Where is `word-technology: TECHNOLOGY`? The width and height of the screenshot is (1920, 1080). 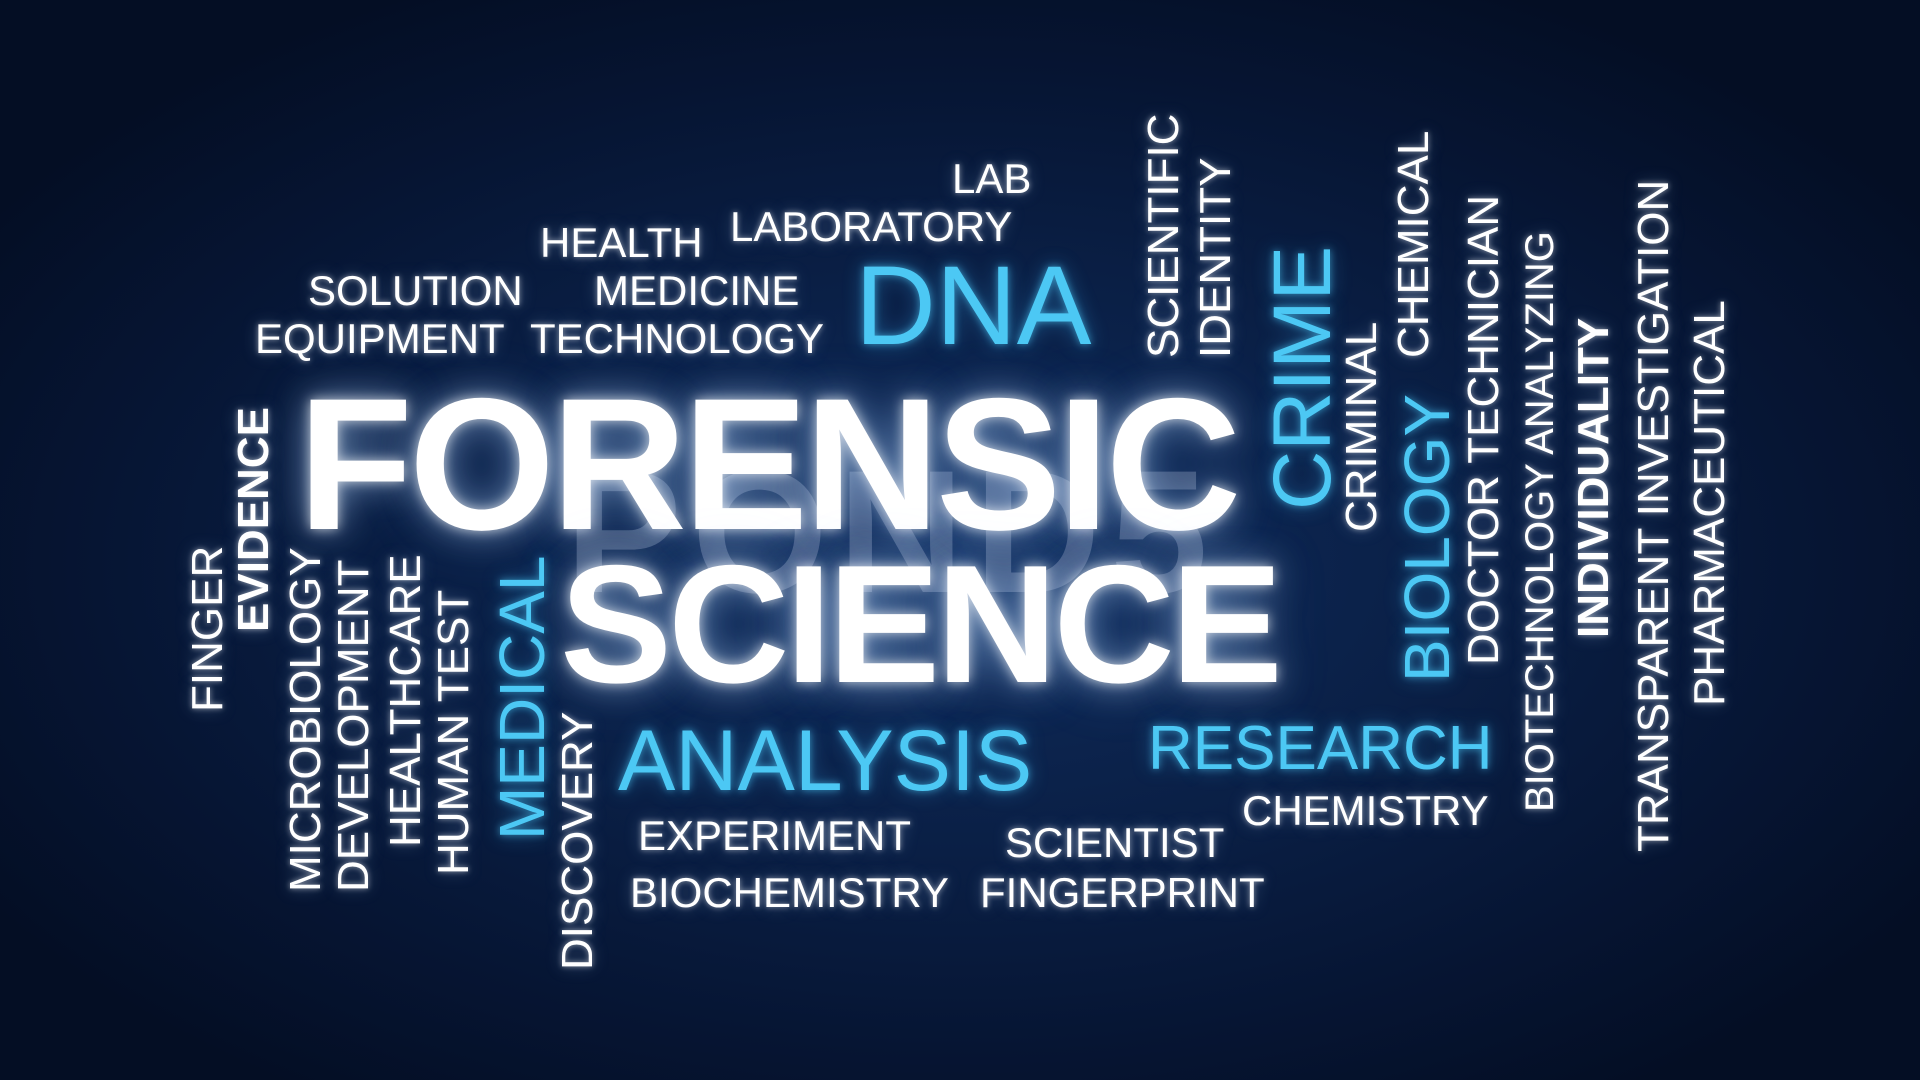
word-technology: TECHNOLOGY is located at coordinates (677, 338).